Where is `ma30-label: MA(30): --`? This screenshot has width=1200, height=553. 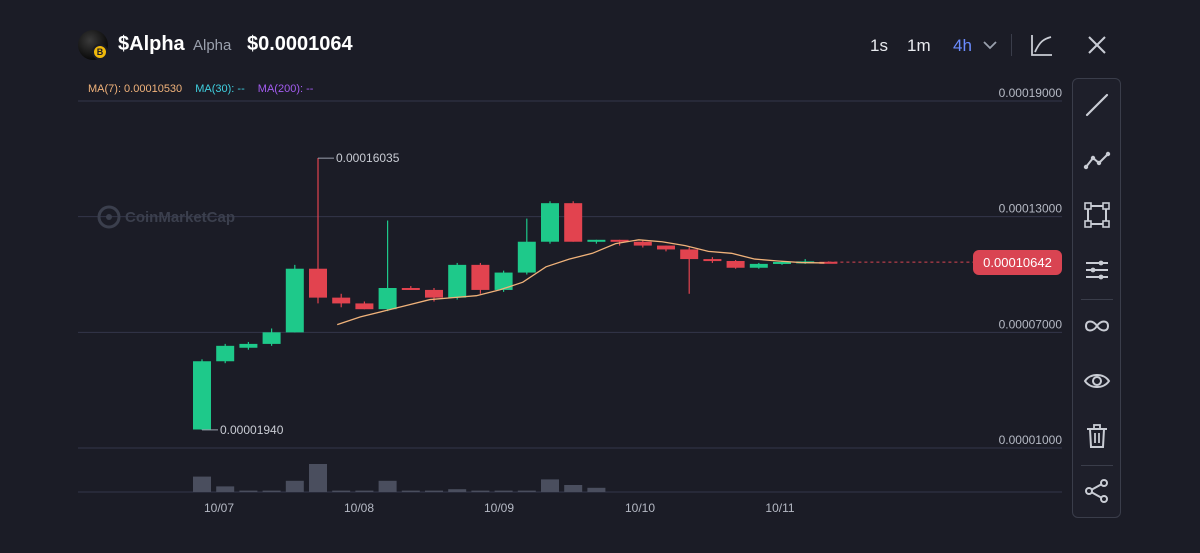 ma30-label: MA(30): -- is located at coordinates (220, 89).